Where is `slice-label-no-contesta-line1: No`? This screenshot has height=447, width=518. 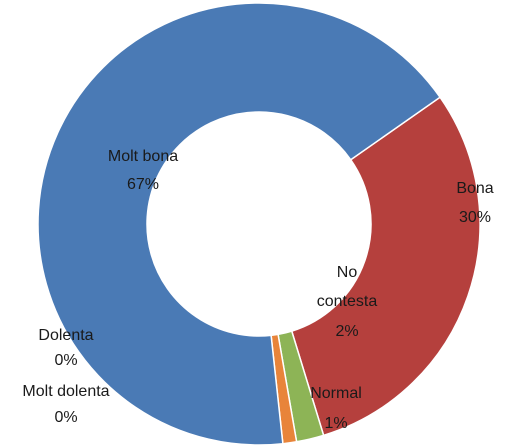
slice-label-no-contesta-line1: No is located at coordinates (347, 272).